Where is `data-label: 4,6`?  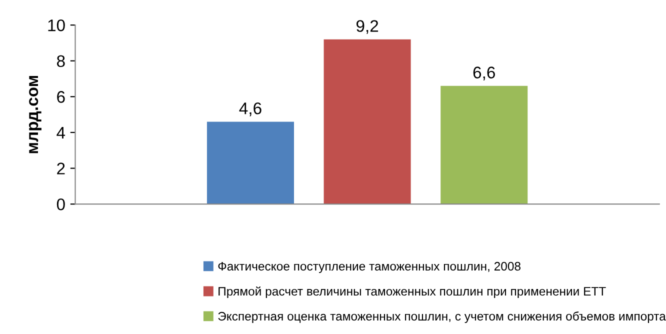 data-label: 4,6 is located at coordinates (250, 109).